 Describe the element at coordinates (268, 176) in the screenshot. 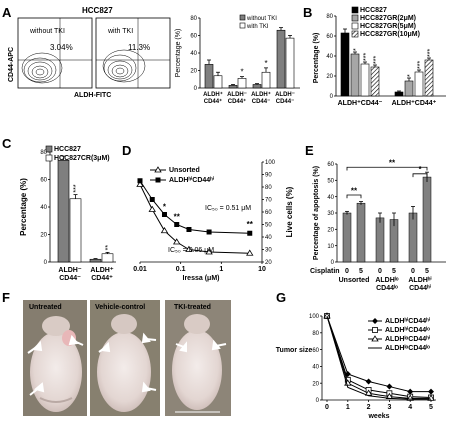

I see `y-tick-label: 90` at that location.